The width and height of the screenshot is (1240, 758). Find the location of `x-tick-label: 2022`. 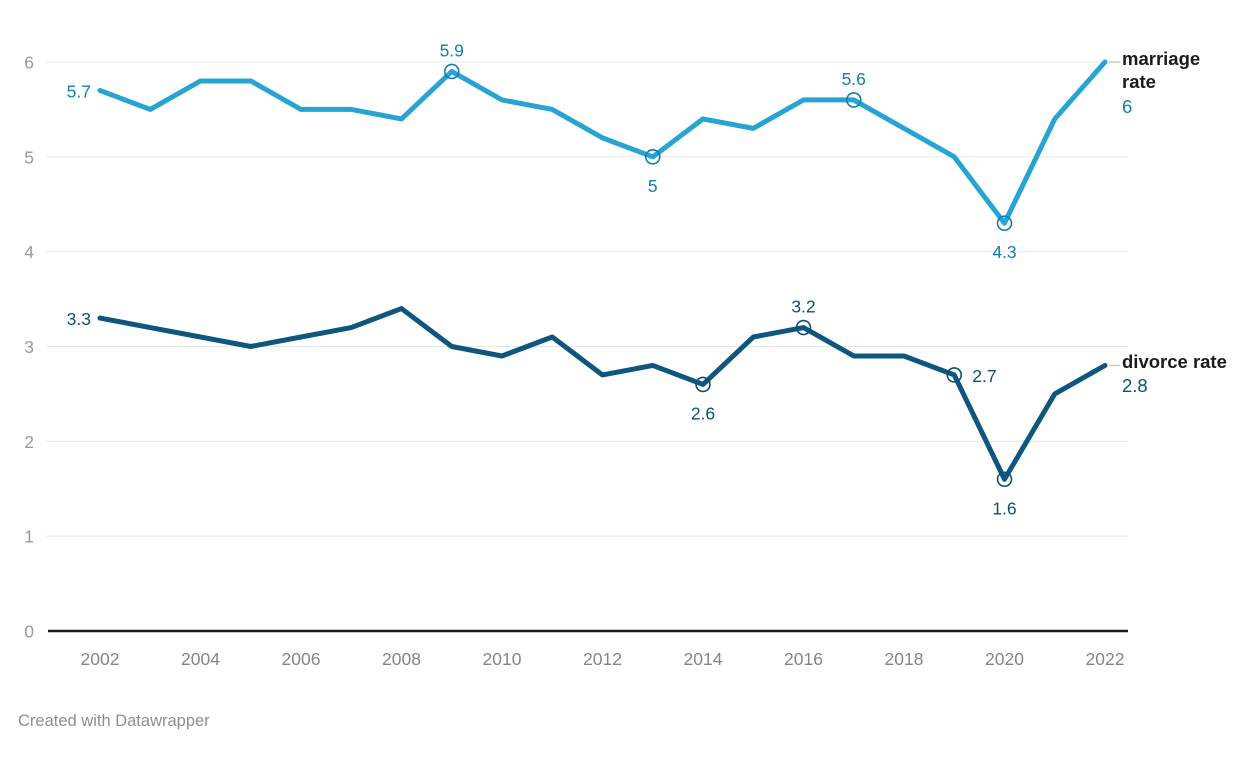

x-tick-label: 2022 is located at coordinates (1105, 659).